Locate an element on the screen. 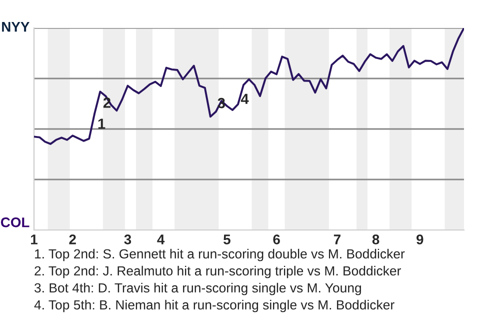 The width and height of the screenshot is (480, 320). text: 2. Top 2nd: J. Realmuto hit a run-scoring triple vs M. Boddicker is located at coordinates (217, 272).